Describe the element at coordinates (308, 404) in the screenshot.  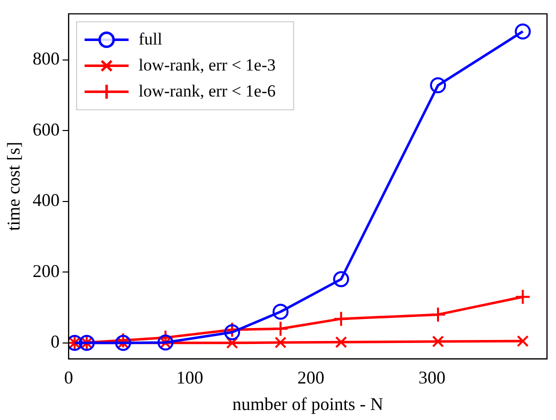
I see `x-axis-title: number of points - N` at that location.